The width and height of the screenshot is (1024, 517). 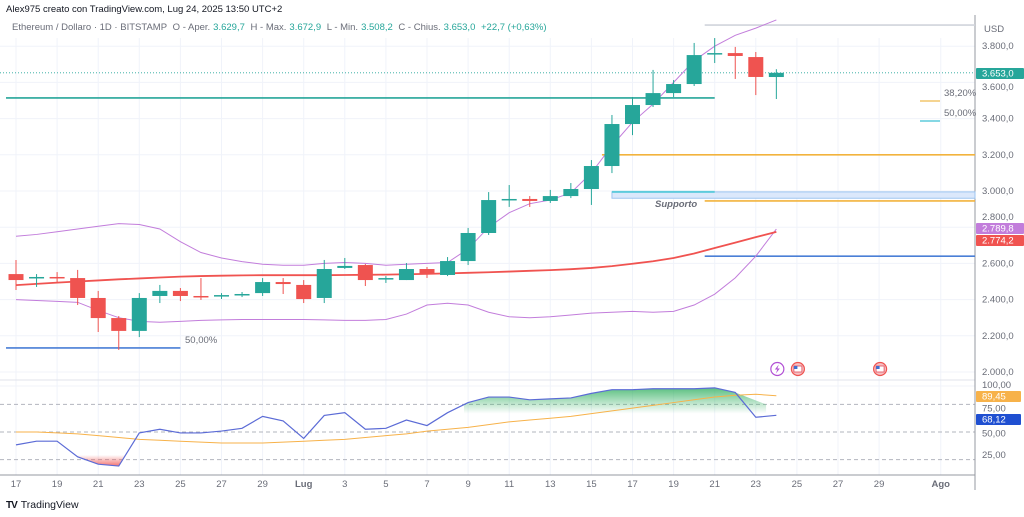 What do you see at coordinates (467, 484) in the screenshot?
I see `time-tick-label: 9` at bounding box center [467, 484].